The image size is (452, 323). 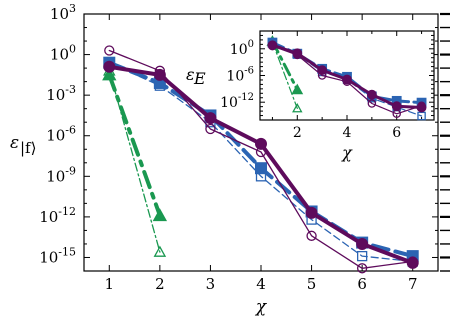 I want to click on inset-x-axis-label: χ, so click(x=347, y=152).